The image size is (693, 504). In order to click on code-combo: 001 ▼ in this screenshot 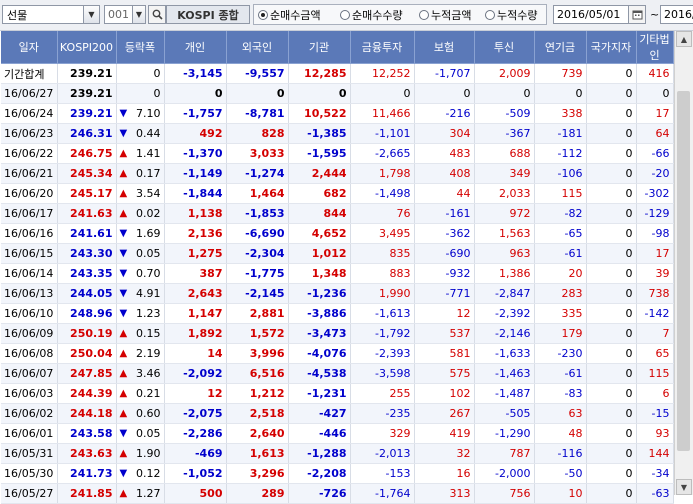, I will do `click(125, 14)`.